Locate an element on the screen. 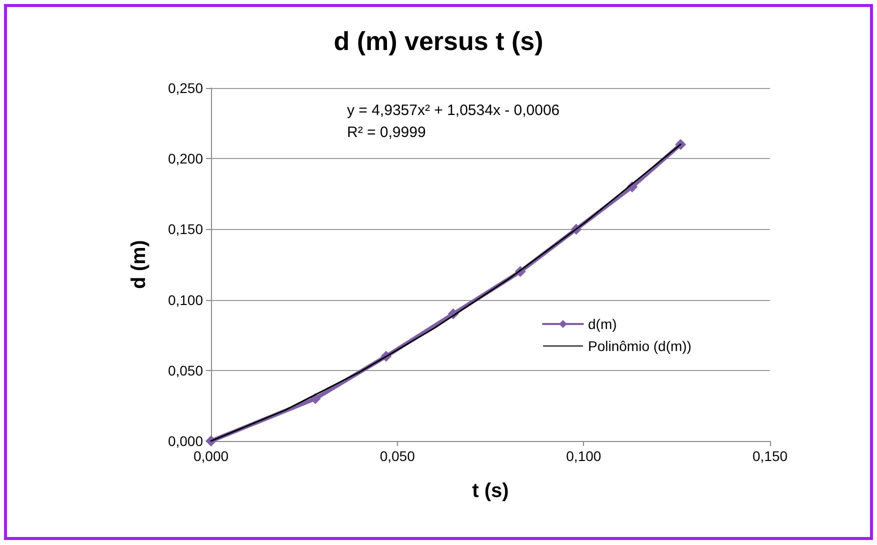 The width and height of the screenshot is (877, 545). y-tick-label: 0,100 is located at coordinates (186, 300).